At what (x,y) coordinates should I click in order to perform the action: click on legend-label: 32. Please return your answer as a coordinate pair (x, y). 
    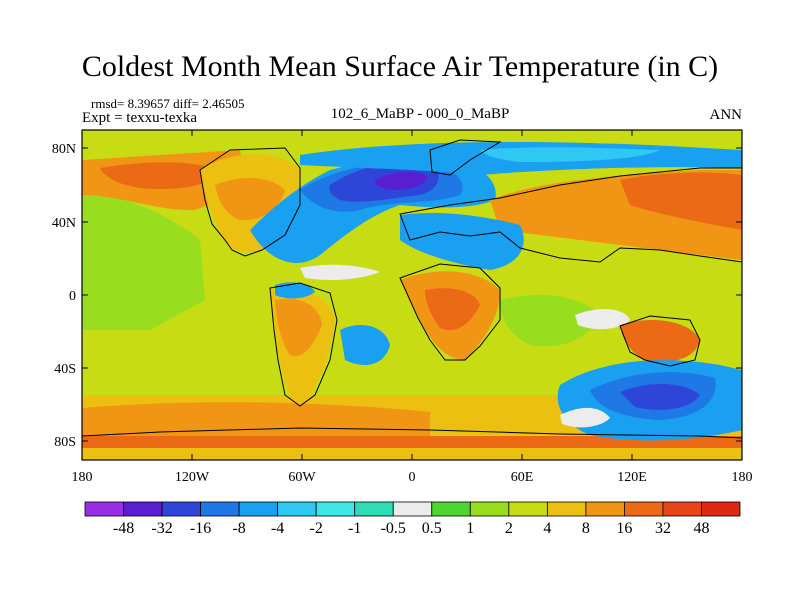
    Looking at the image, I should click on (663, 528).